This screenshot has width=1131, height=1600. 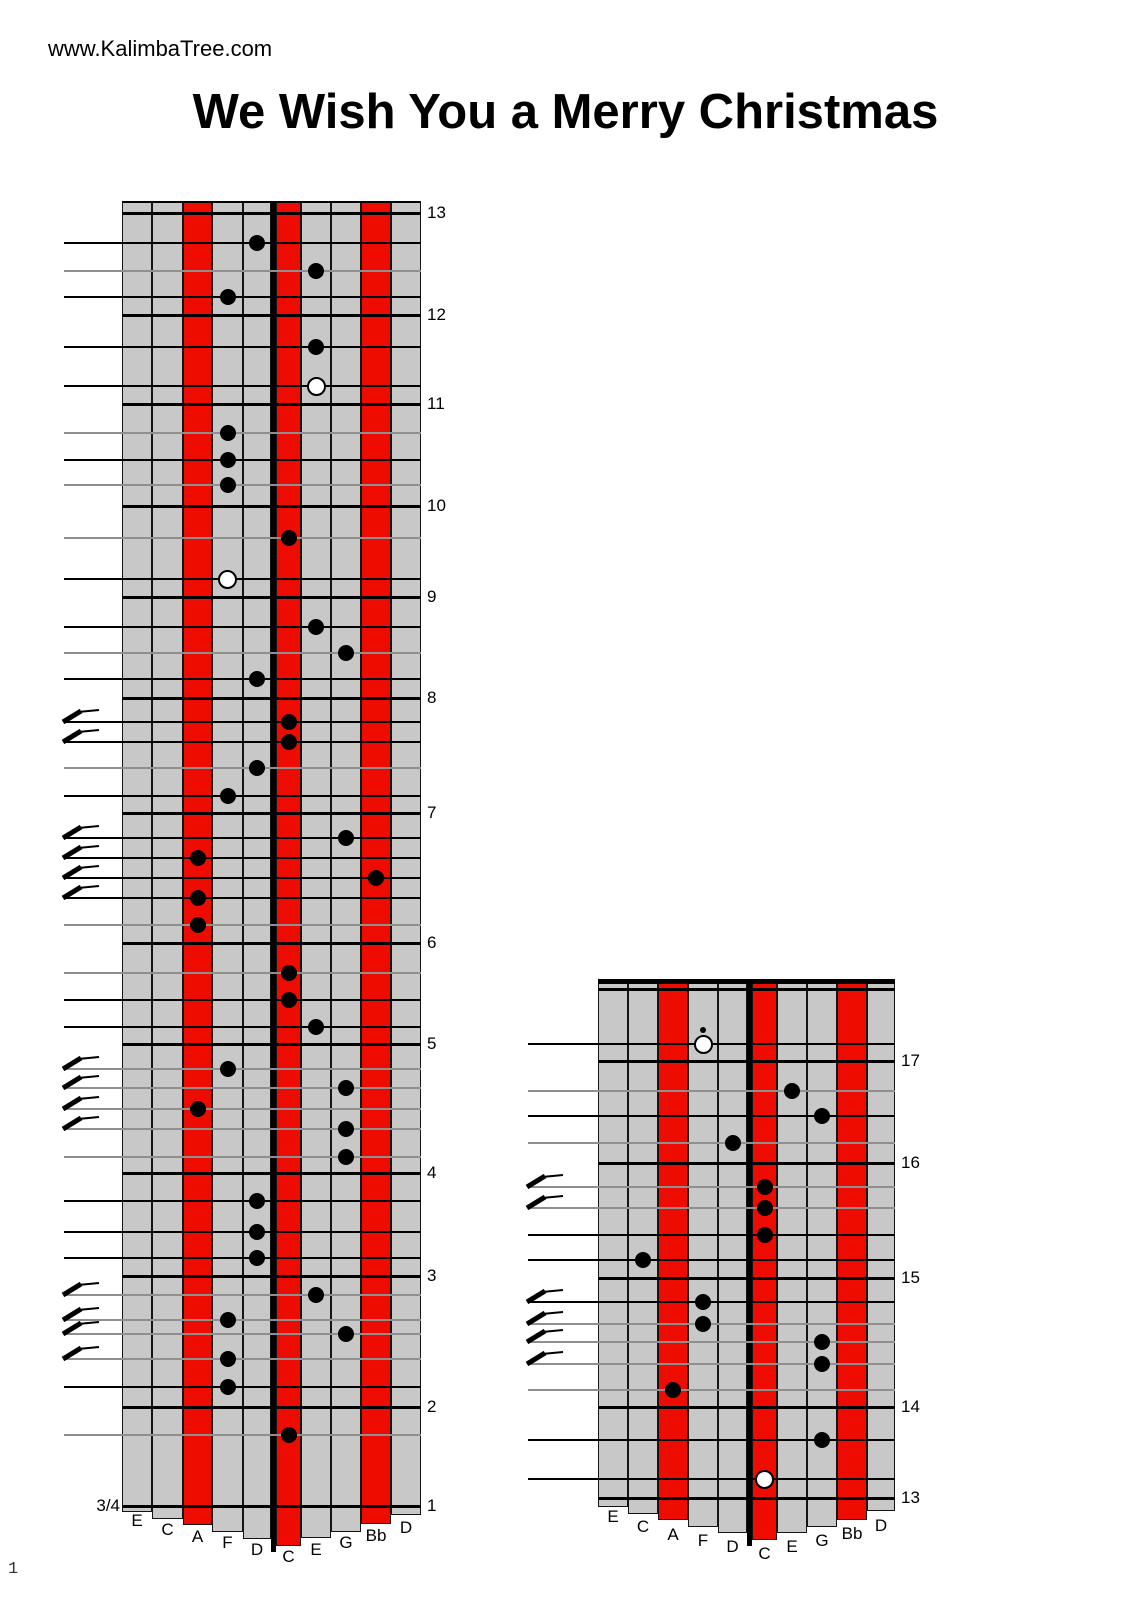 I want to click on note-line-m9-C, so click(x=242, y=538).